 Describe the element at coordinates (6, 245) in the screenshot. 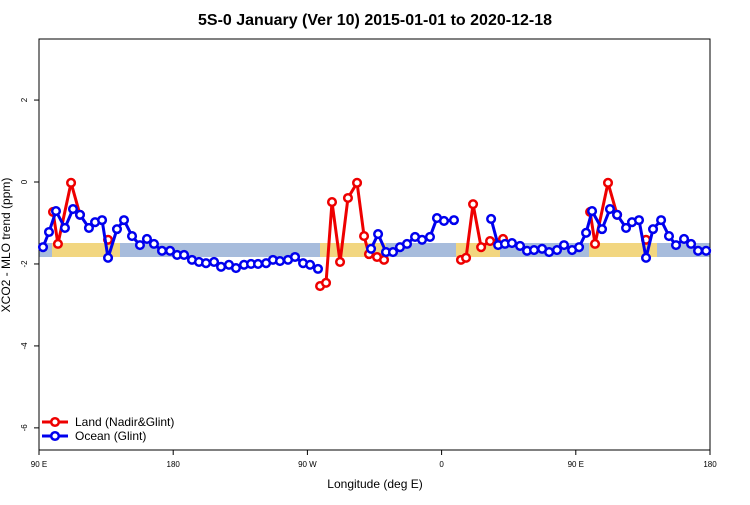

I see `y-axis-label: XCO2 - MLO trend (ppm)` at that location.